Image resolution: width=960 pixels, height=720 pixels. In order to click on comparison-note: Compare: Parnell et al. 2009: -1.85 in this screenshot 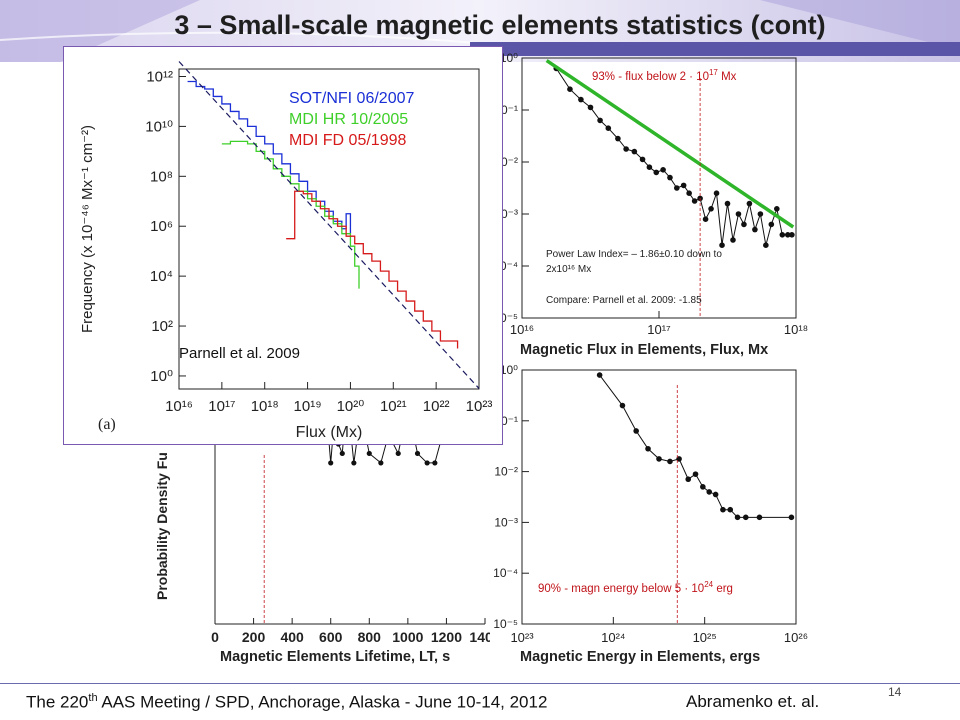, I will do `click(624, 300)`.